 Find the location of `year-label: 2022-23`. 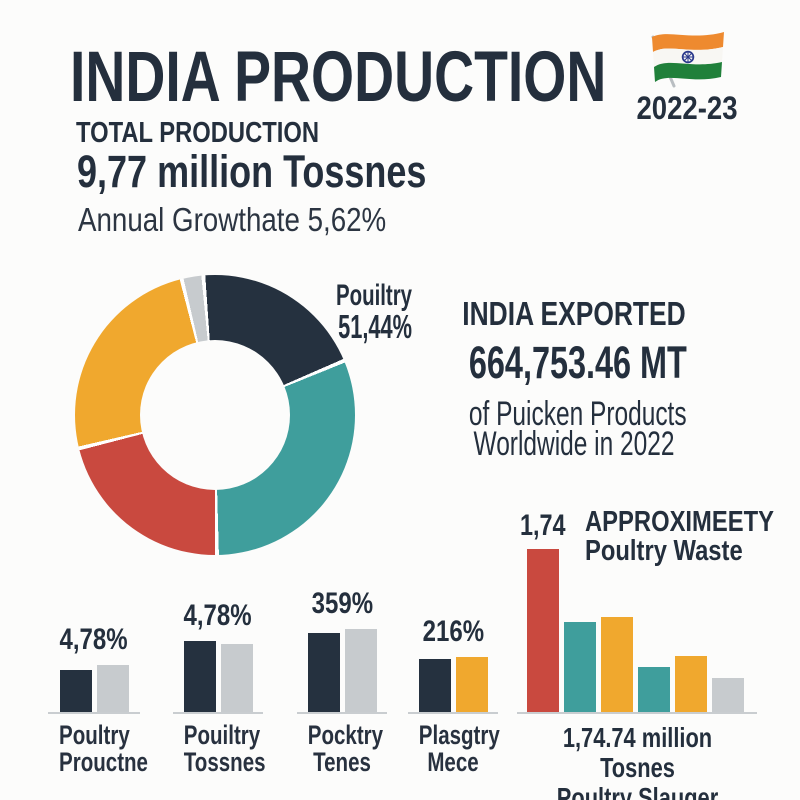

year-label: 2022-23 is located at coordinates (687, 108).